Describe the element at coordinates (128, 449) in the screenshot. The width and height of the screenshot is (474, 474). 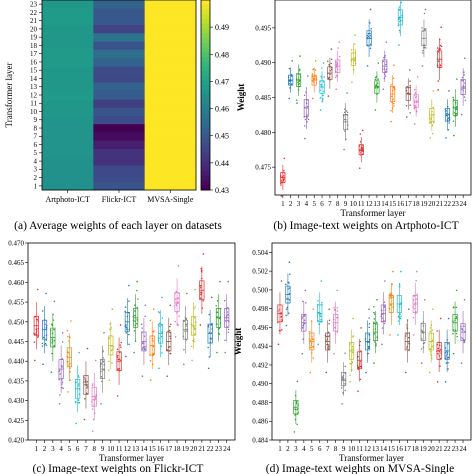
I see `x-tick-label: 12` at that location.